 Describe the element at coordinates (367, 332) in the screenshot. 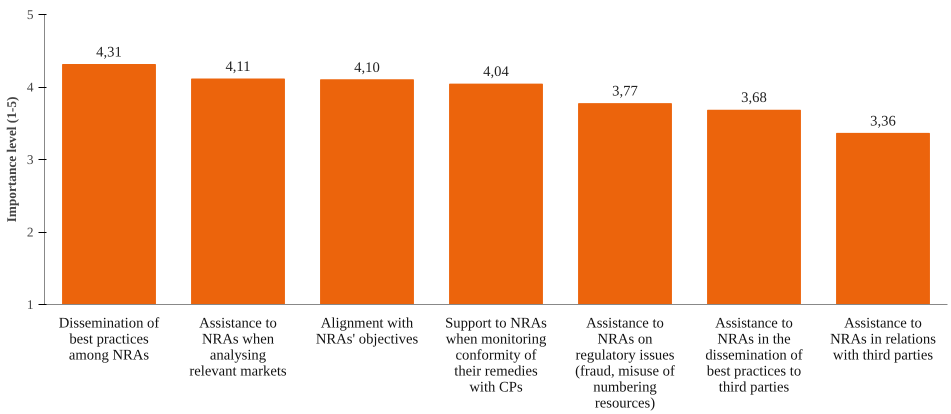

I see `x-tick-label: Alignment with NRAs' objectives` at that location.